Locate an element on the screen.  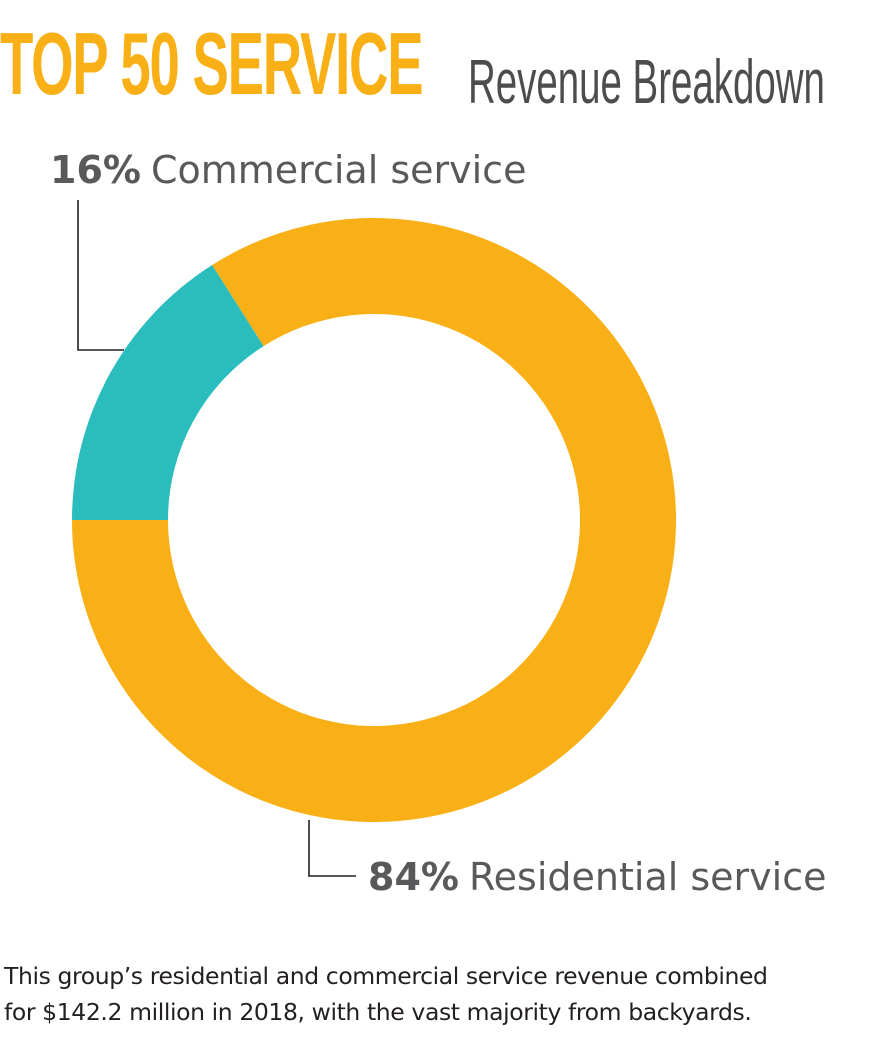
residential-percent: 84% is located at coordinates (413, 877).